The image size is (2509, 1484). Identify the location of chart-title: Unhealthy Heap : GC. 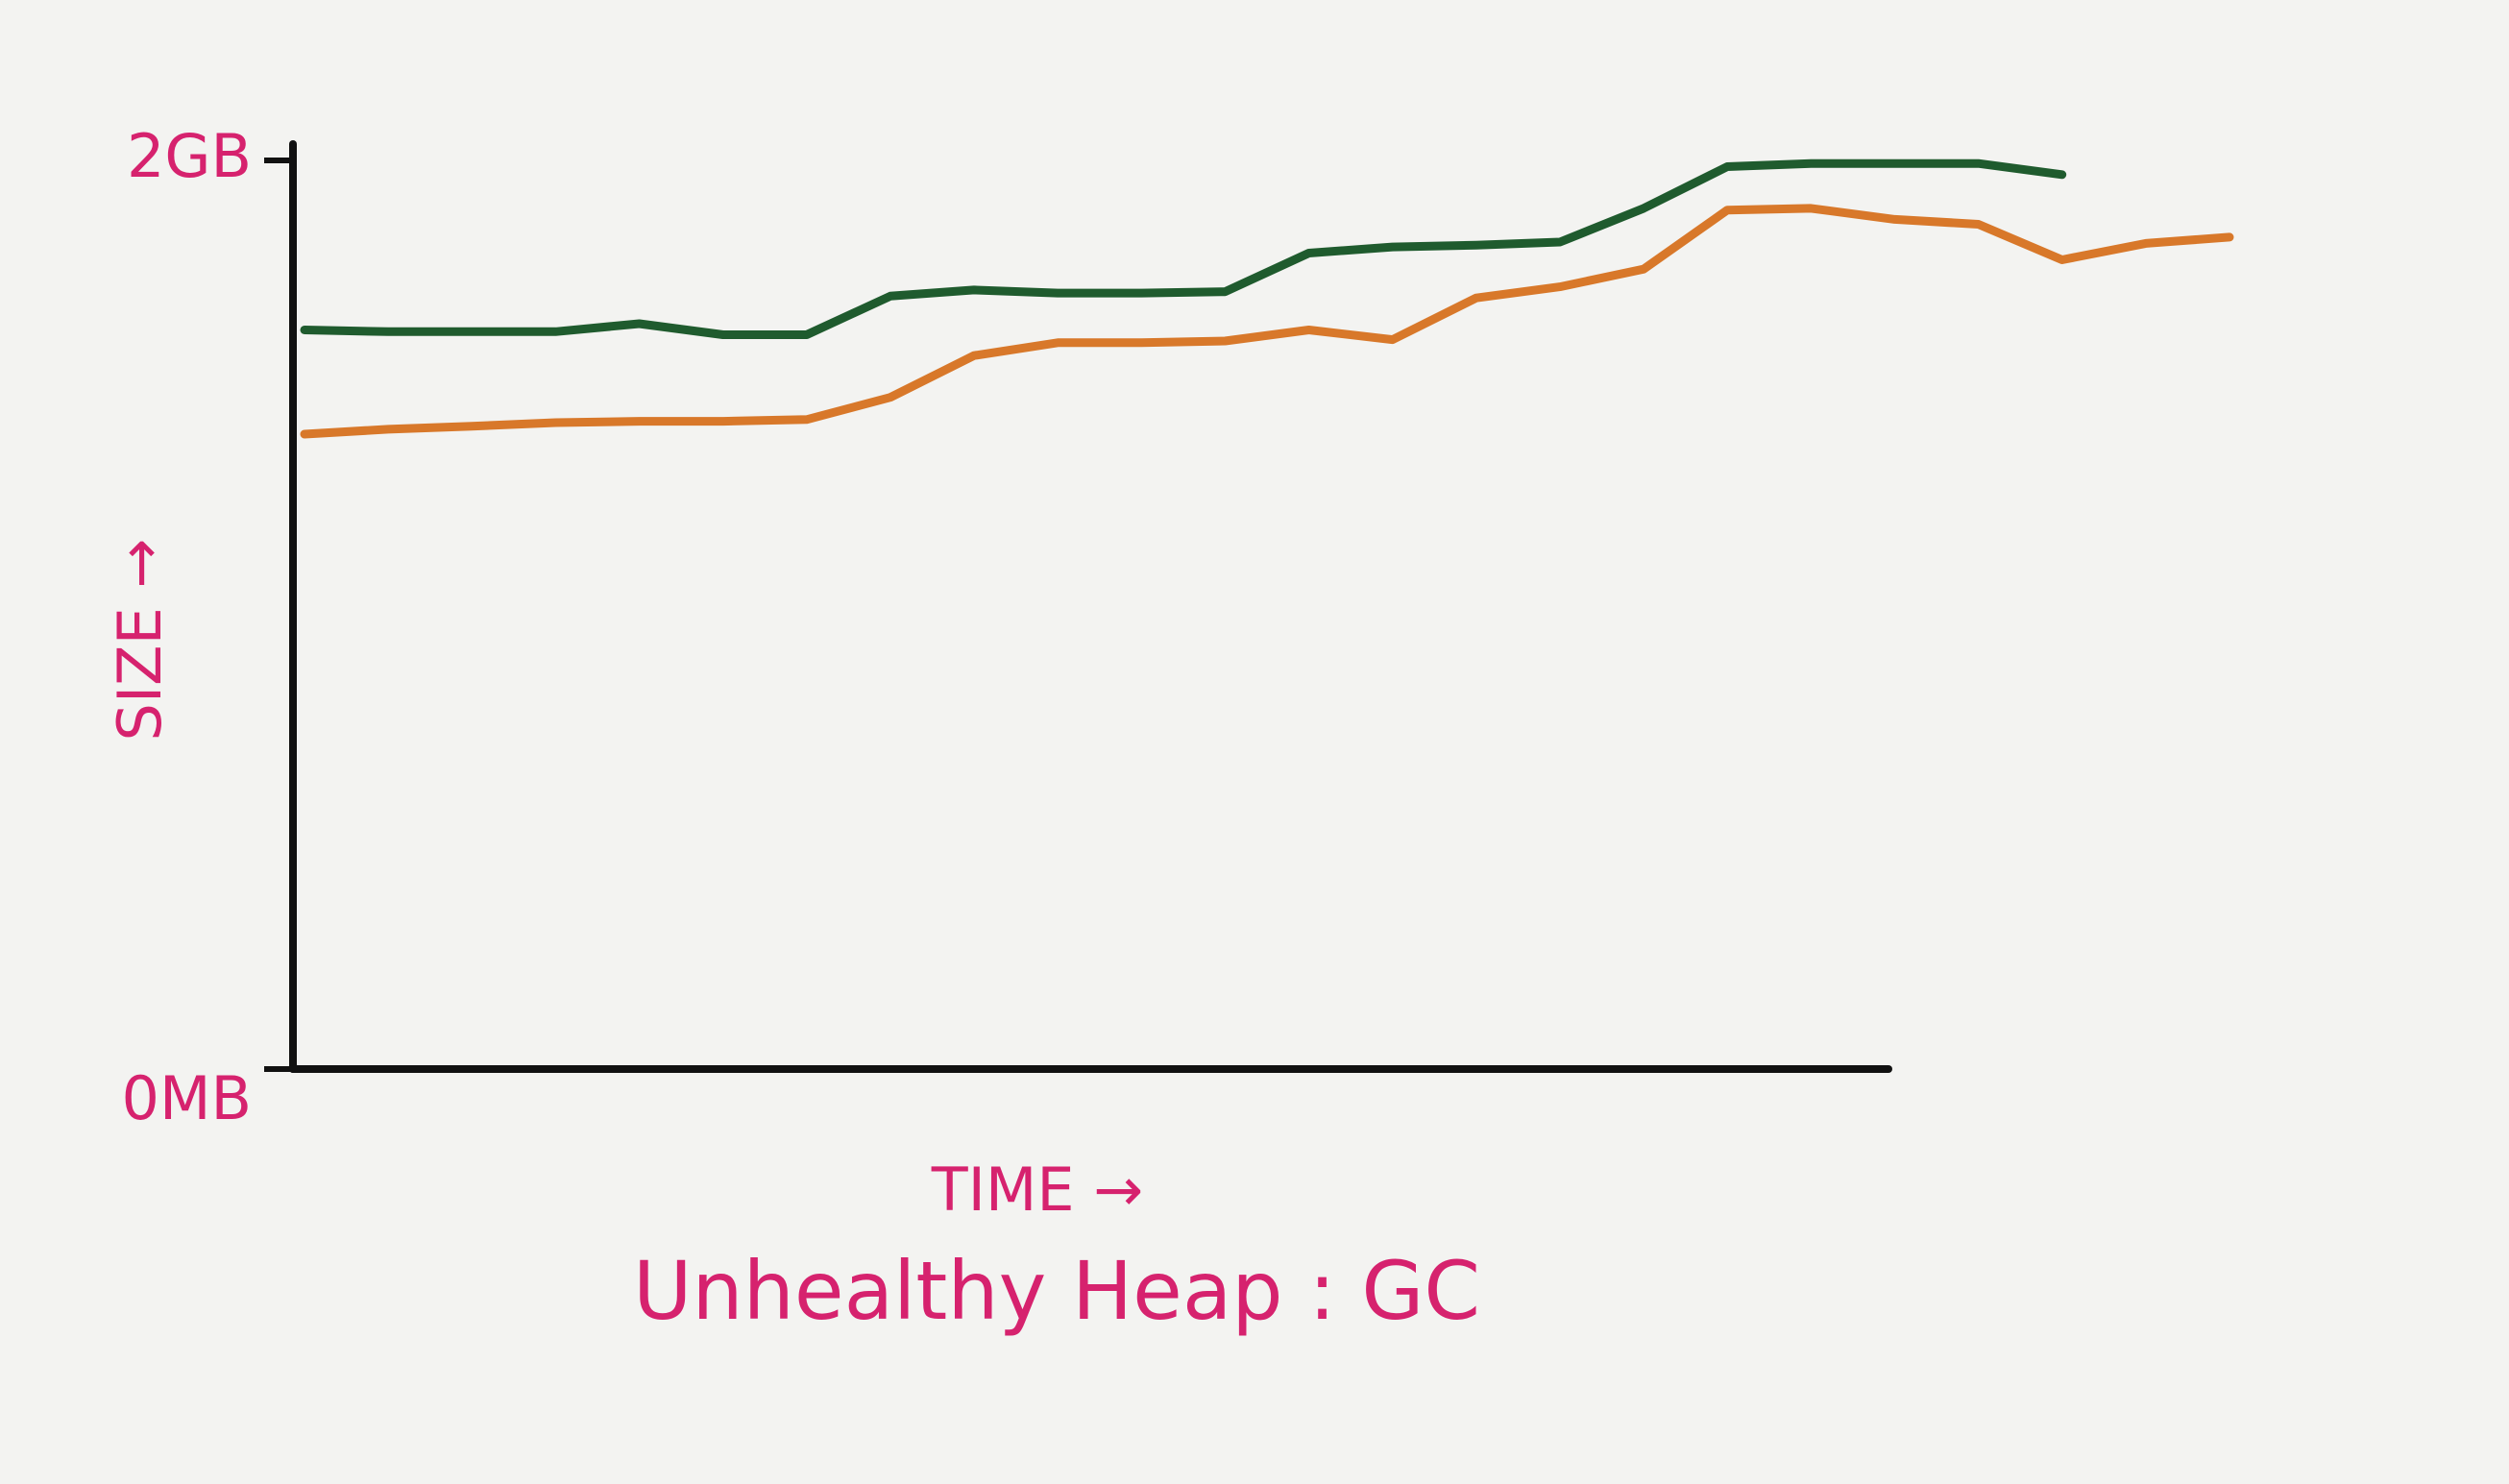
(1057, 1291).